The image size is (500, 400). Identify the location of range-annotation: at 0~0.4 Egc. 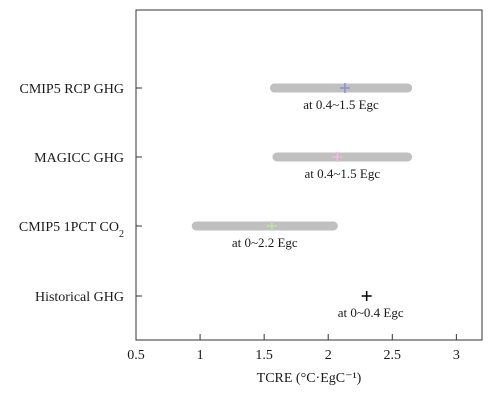
(371, 312).